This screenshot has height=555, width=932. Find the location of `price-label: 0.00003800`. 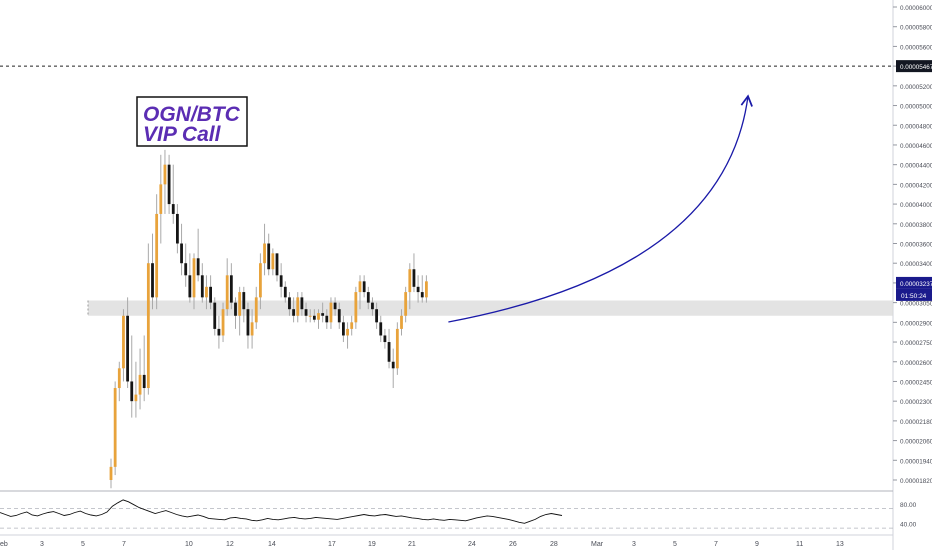

price-label: 0.00003800 is located at coordinates (916, 225).